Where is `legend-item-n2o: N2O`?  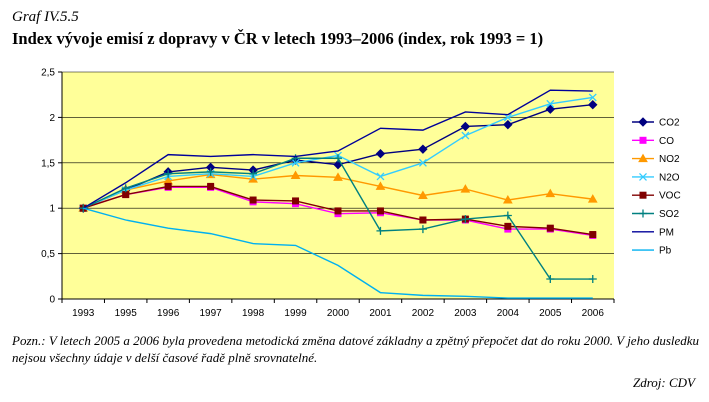
legend-item-n2o: N2O is located at coordinates (656, 177).